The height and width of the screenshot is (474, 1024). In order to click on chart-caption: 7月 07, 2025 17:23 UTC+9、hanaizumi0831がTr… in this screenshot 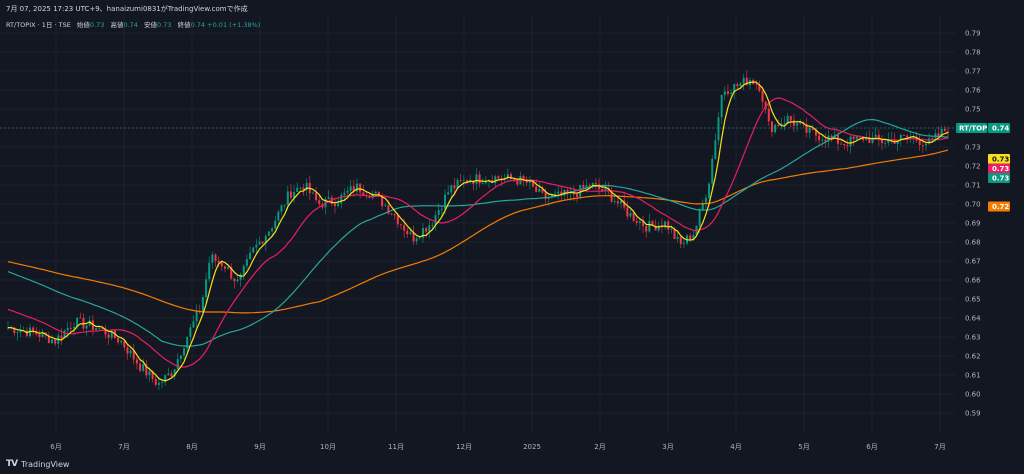, I will do `click(127, 9)`.